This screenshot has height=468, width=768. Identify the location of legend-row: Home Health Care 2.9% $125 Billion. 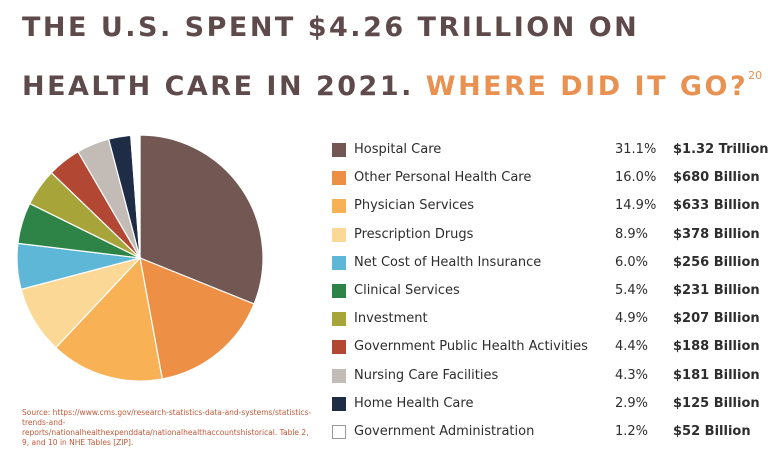
(549, 404).